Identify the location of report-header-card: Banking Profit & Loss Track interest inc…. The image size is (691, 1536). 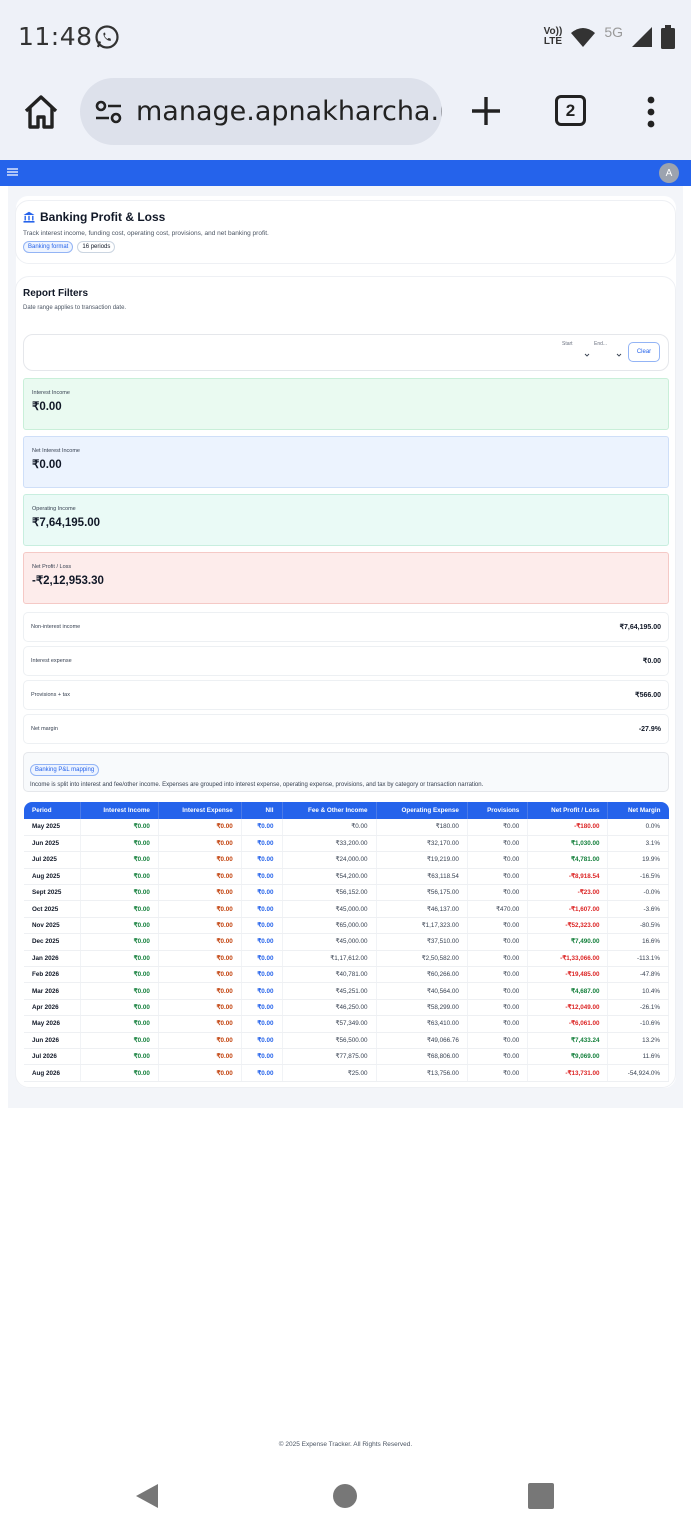
(345, 232).